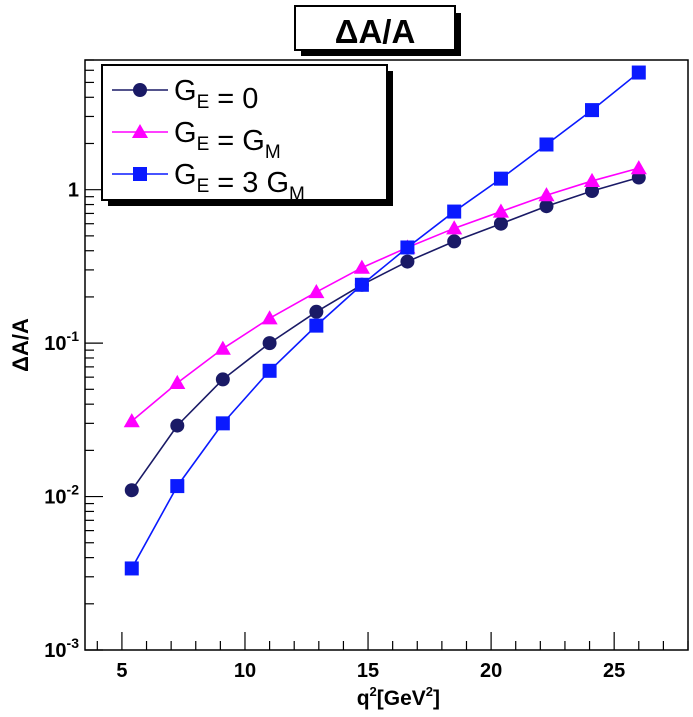  I want to click on y-tick-label: 10⁻¹, so click(61, 341).